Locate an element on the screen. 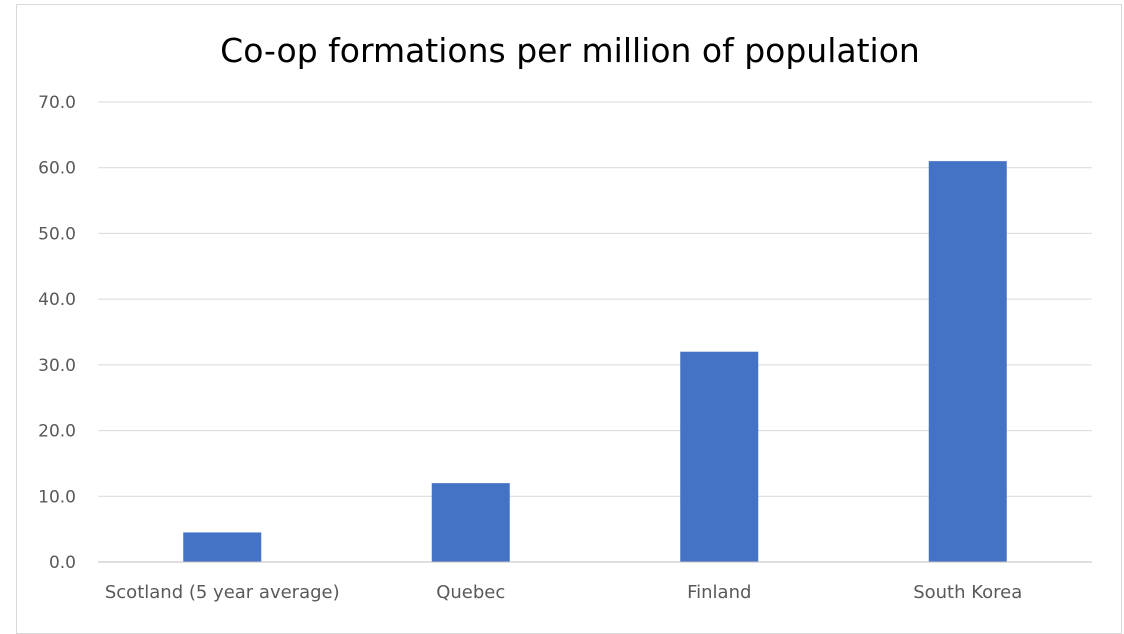  x-category-label: Scotland (5 year average) is located at coordinates (222, 592).